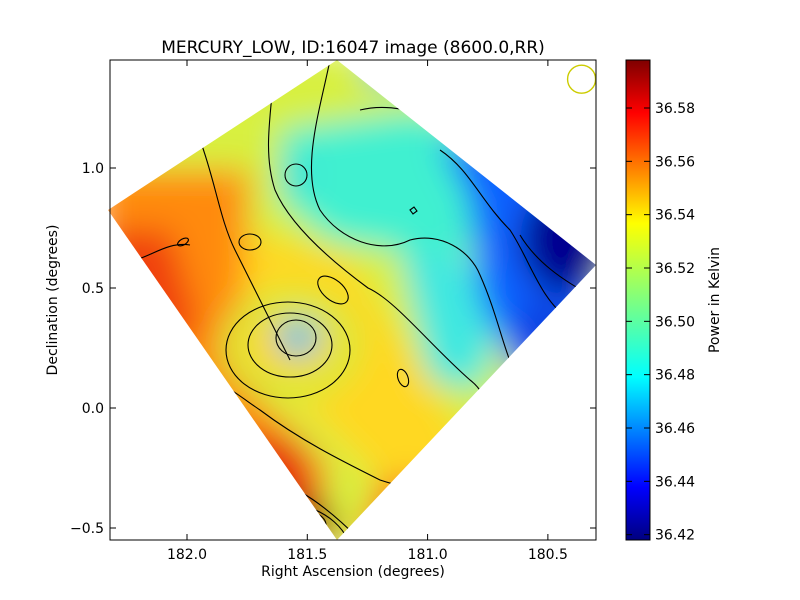 The width and height of the screenshot is (800, 600). What do you see at coordinates (53, 300) in the screenshot?
I see `y-axis-label: Declination (degrees)` at bounding box center [53, 300].